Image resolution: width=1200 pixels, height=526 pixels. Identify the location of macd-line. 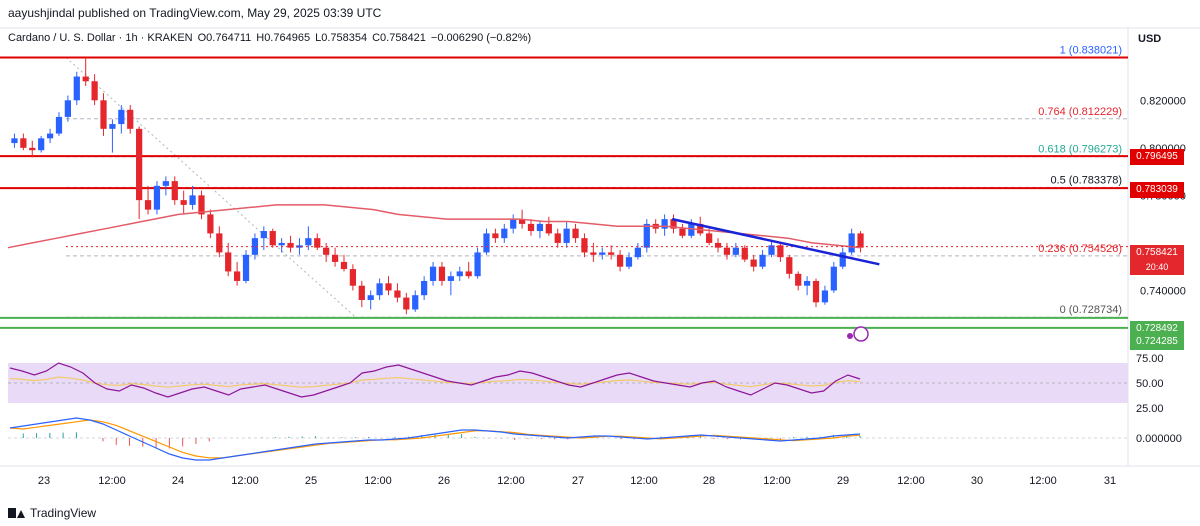
(435, 439).